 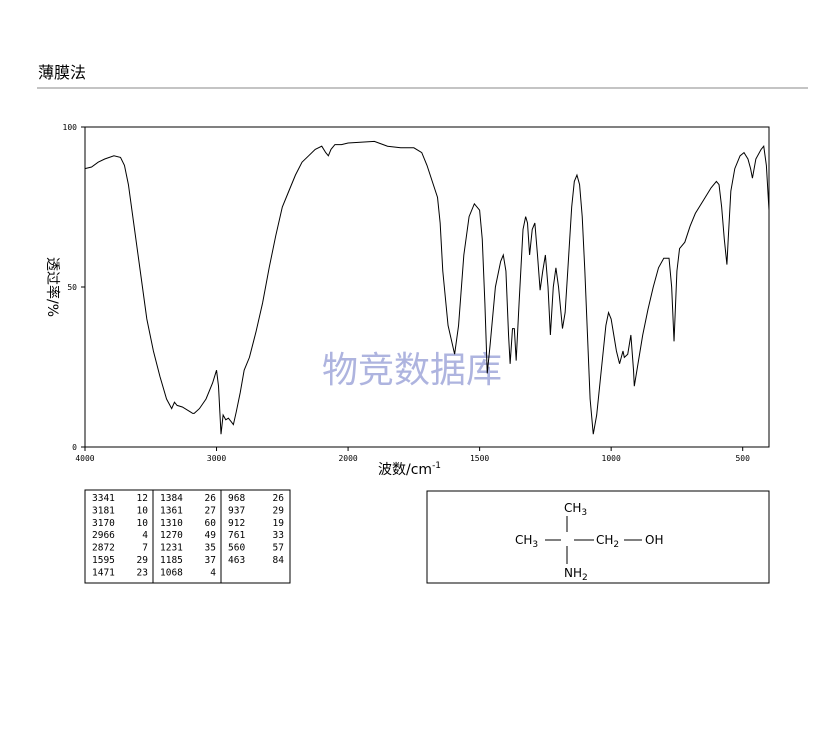 What do you see at coordinates (145, 548) in the screenshot?
I see `table-cell: 7` at bounding box center [145, 548].